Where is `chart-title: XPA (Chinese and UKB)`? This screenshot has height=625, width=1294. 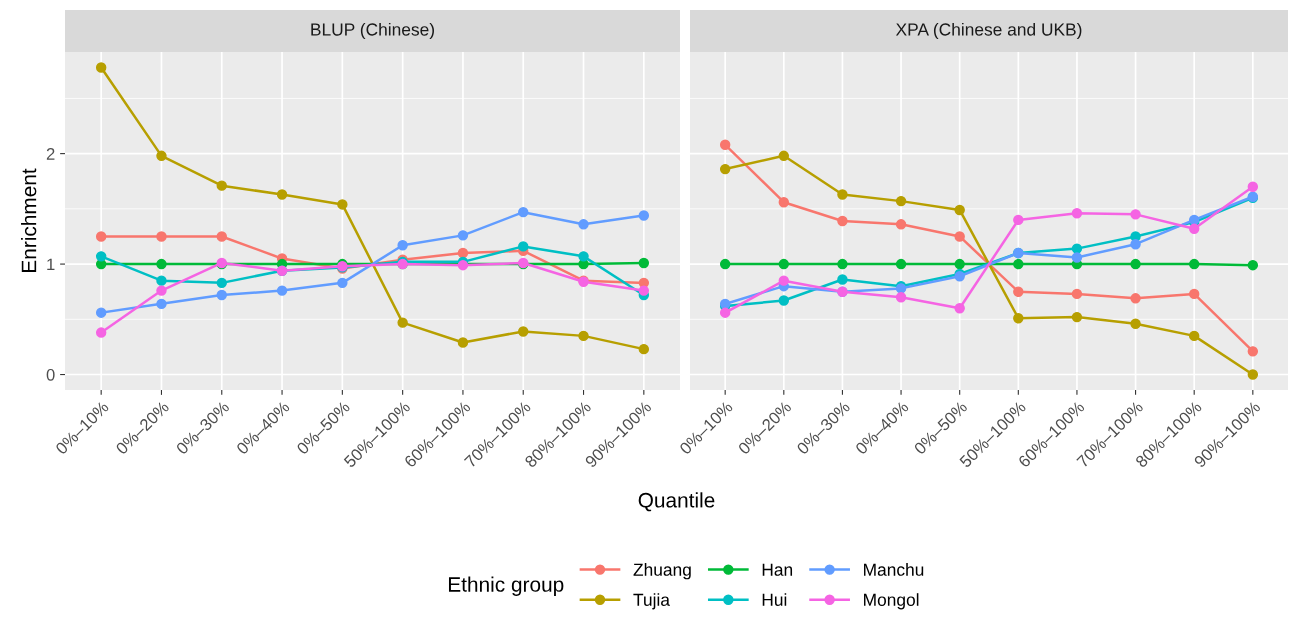 chart-title: XPA (Chinese and UKB) is located at coordinates (988, 31).